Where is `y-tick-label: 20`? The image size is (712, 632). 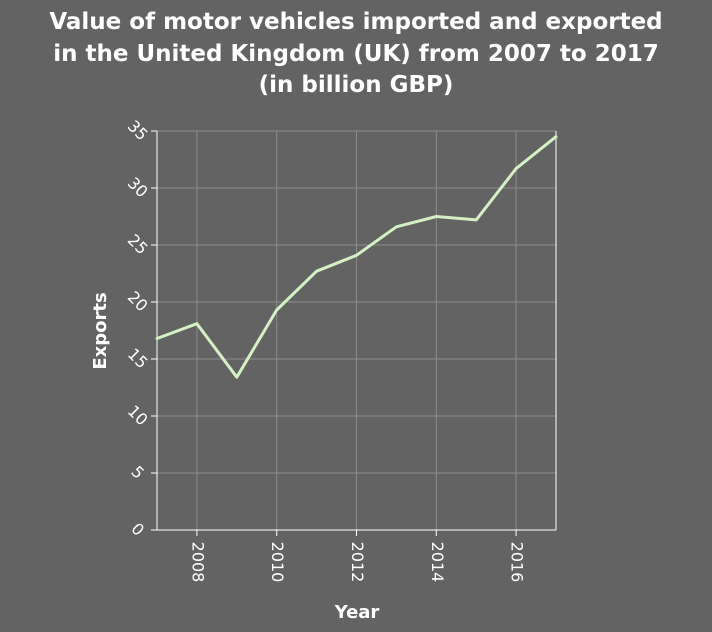
y-tick-label: 20 is located at coordinates (138, 301).